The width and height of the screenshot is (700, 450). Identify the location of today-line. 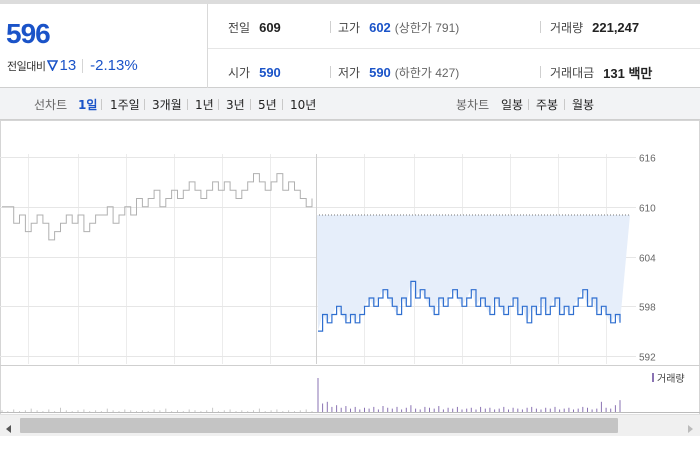
(469, 306).